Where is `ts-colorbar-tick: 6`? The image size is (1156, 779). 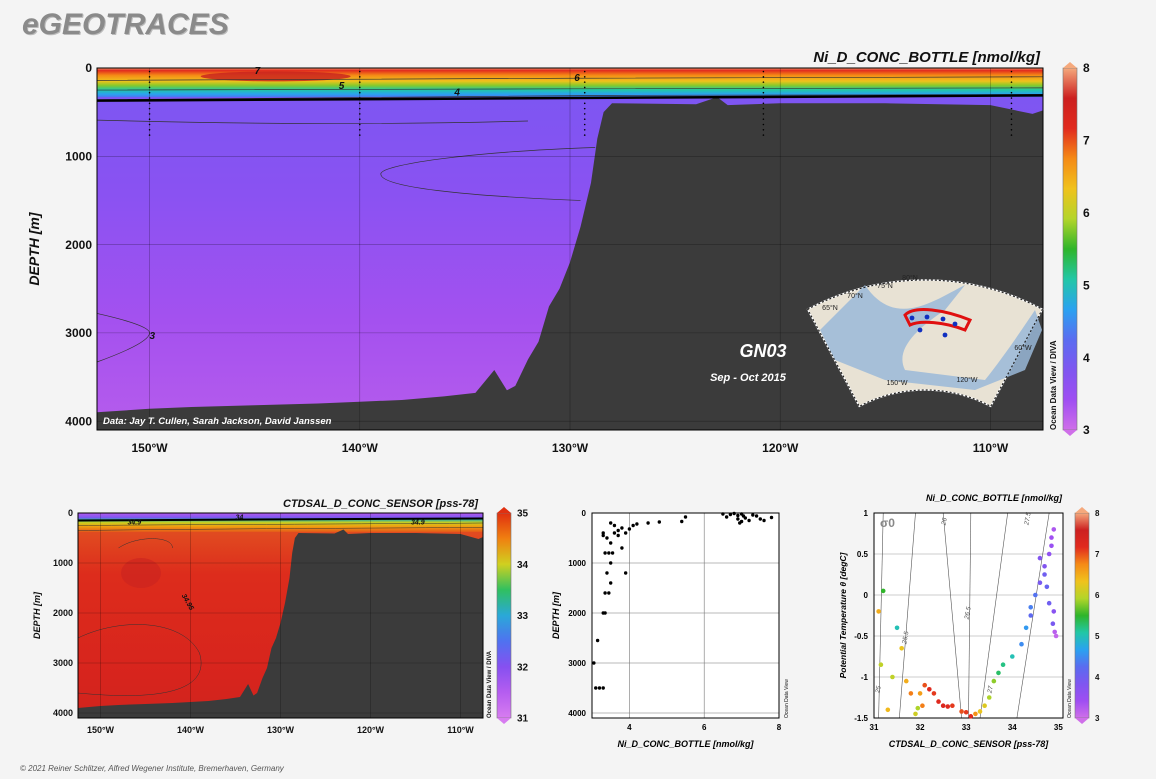
ts-colorbar-tick: 6 is located at coordinates (1097, 595).